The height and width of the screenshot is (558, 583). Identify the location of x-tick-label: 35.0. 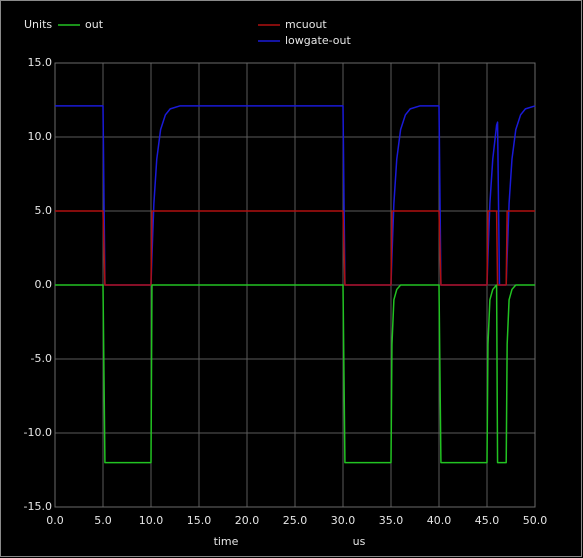
(391, 520).